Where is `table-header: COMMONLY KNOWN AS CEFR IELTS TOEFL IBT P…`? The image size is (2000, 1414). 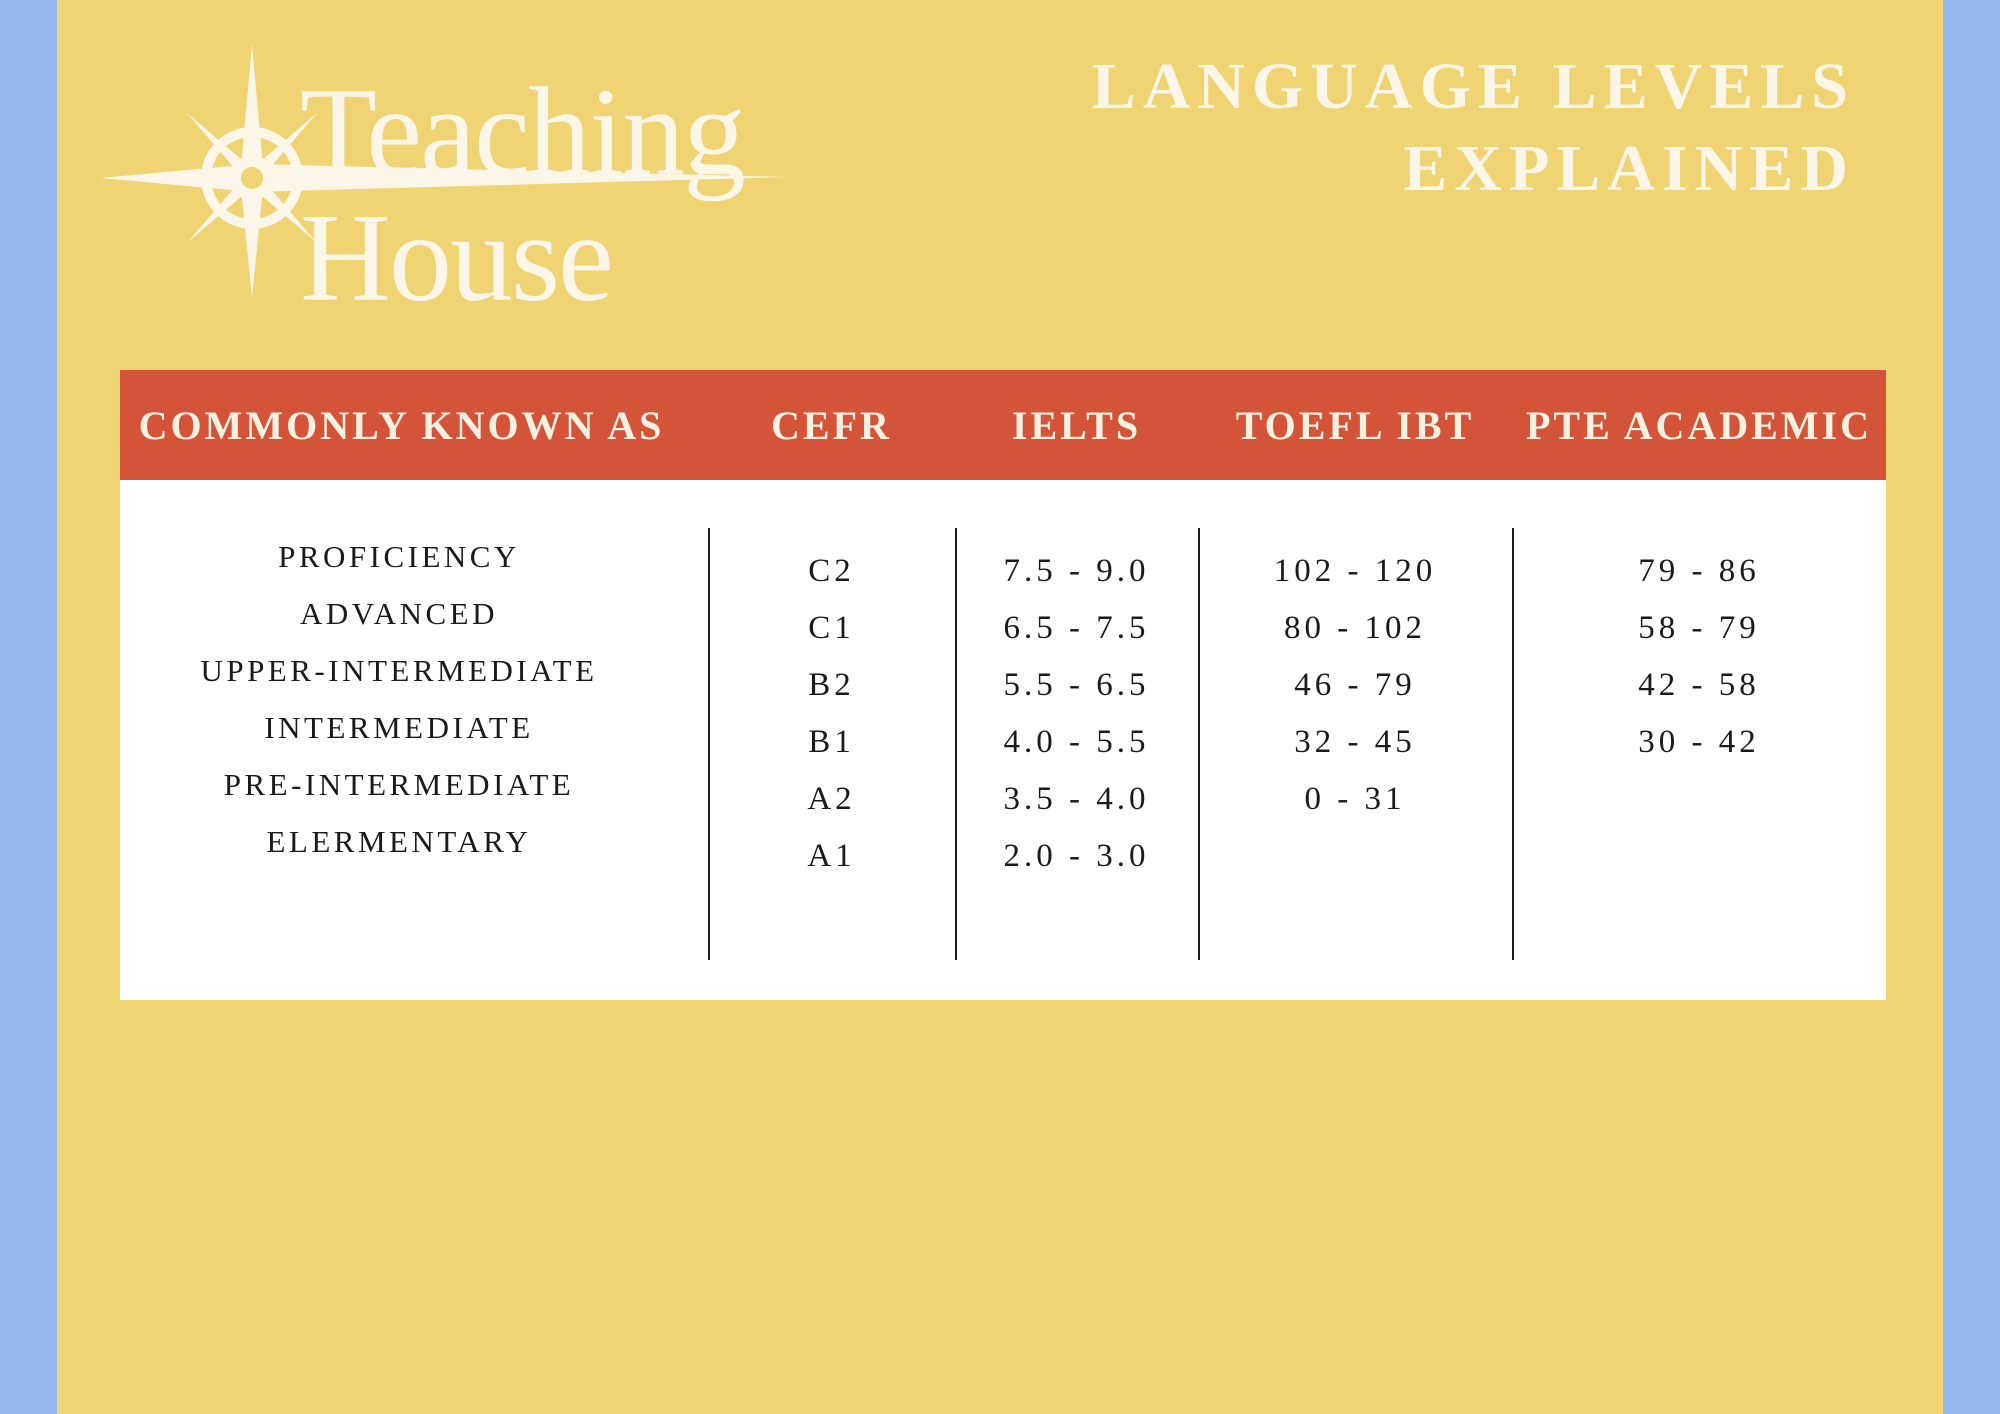
table-header: COMMONLY KNOWN AS CEFR IELTS TOEFL IBT P… is located at coordinates (1003, 425).